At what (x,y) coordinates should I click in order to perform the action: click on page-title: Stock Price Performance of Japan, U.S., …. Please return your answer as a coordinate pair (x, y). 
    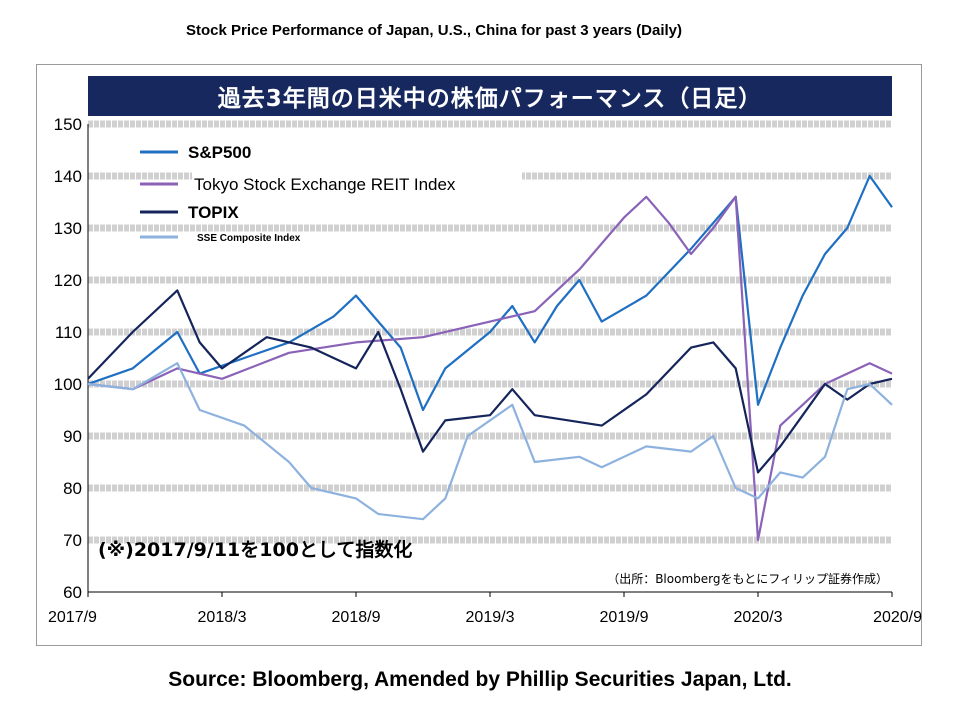
    Looking at the image, I should click on (433, 30).